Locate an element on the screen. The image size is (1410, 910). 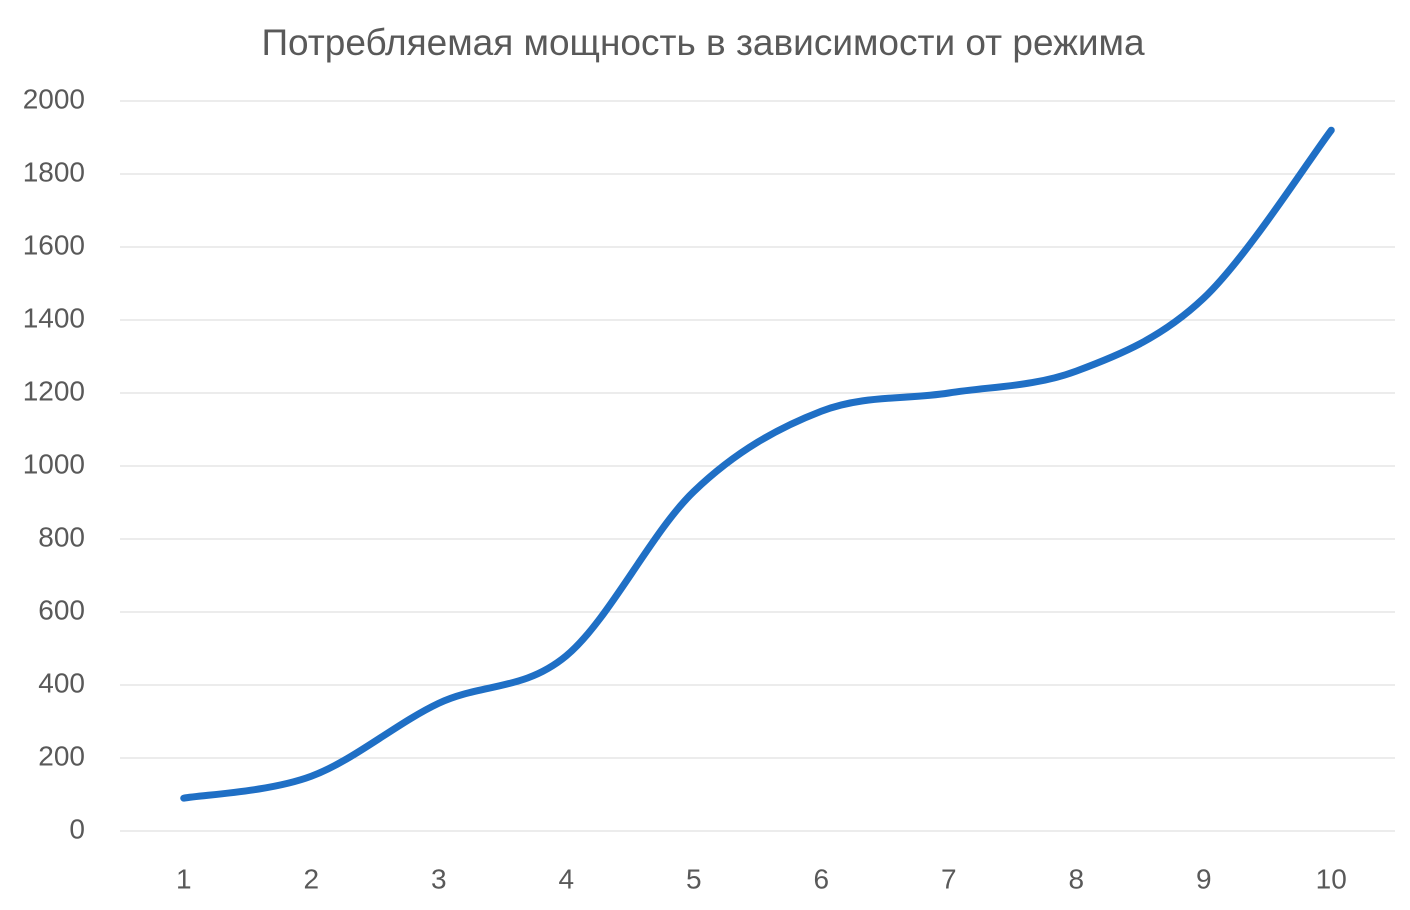
x-tick-label: 5 is located at coordinates (694, 878).